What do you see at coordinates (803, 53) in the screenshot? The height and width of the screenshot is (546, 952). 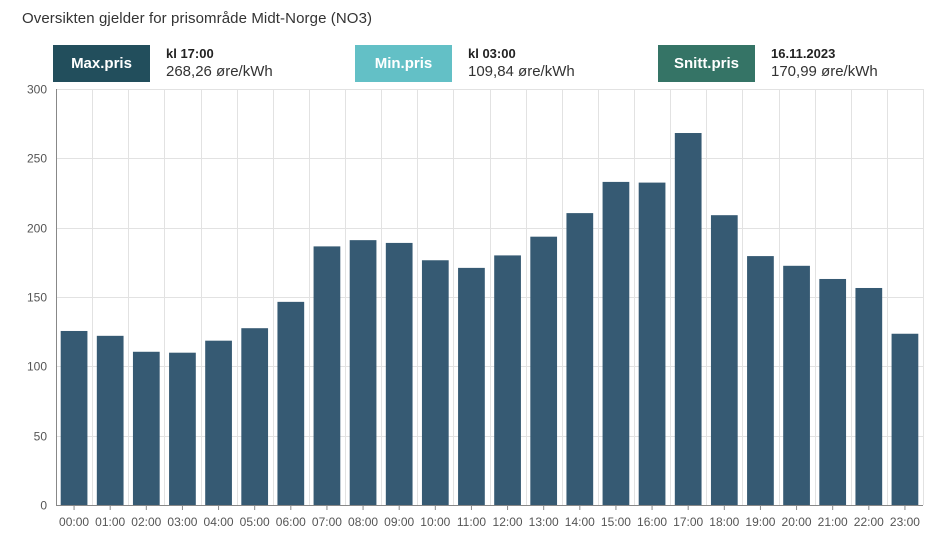 I see `avg-price-date: 16.11.2023` at bounding box center [803, 53].